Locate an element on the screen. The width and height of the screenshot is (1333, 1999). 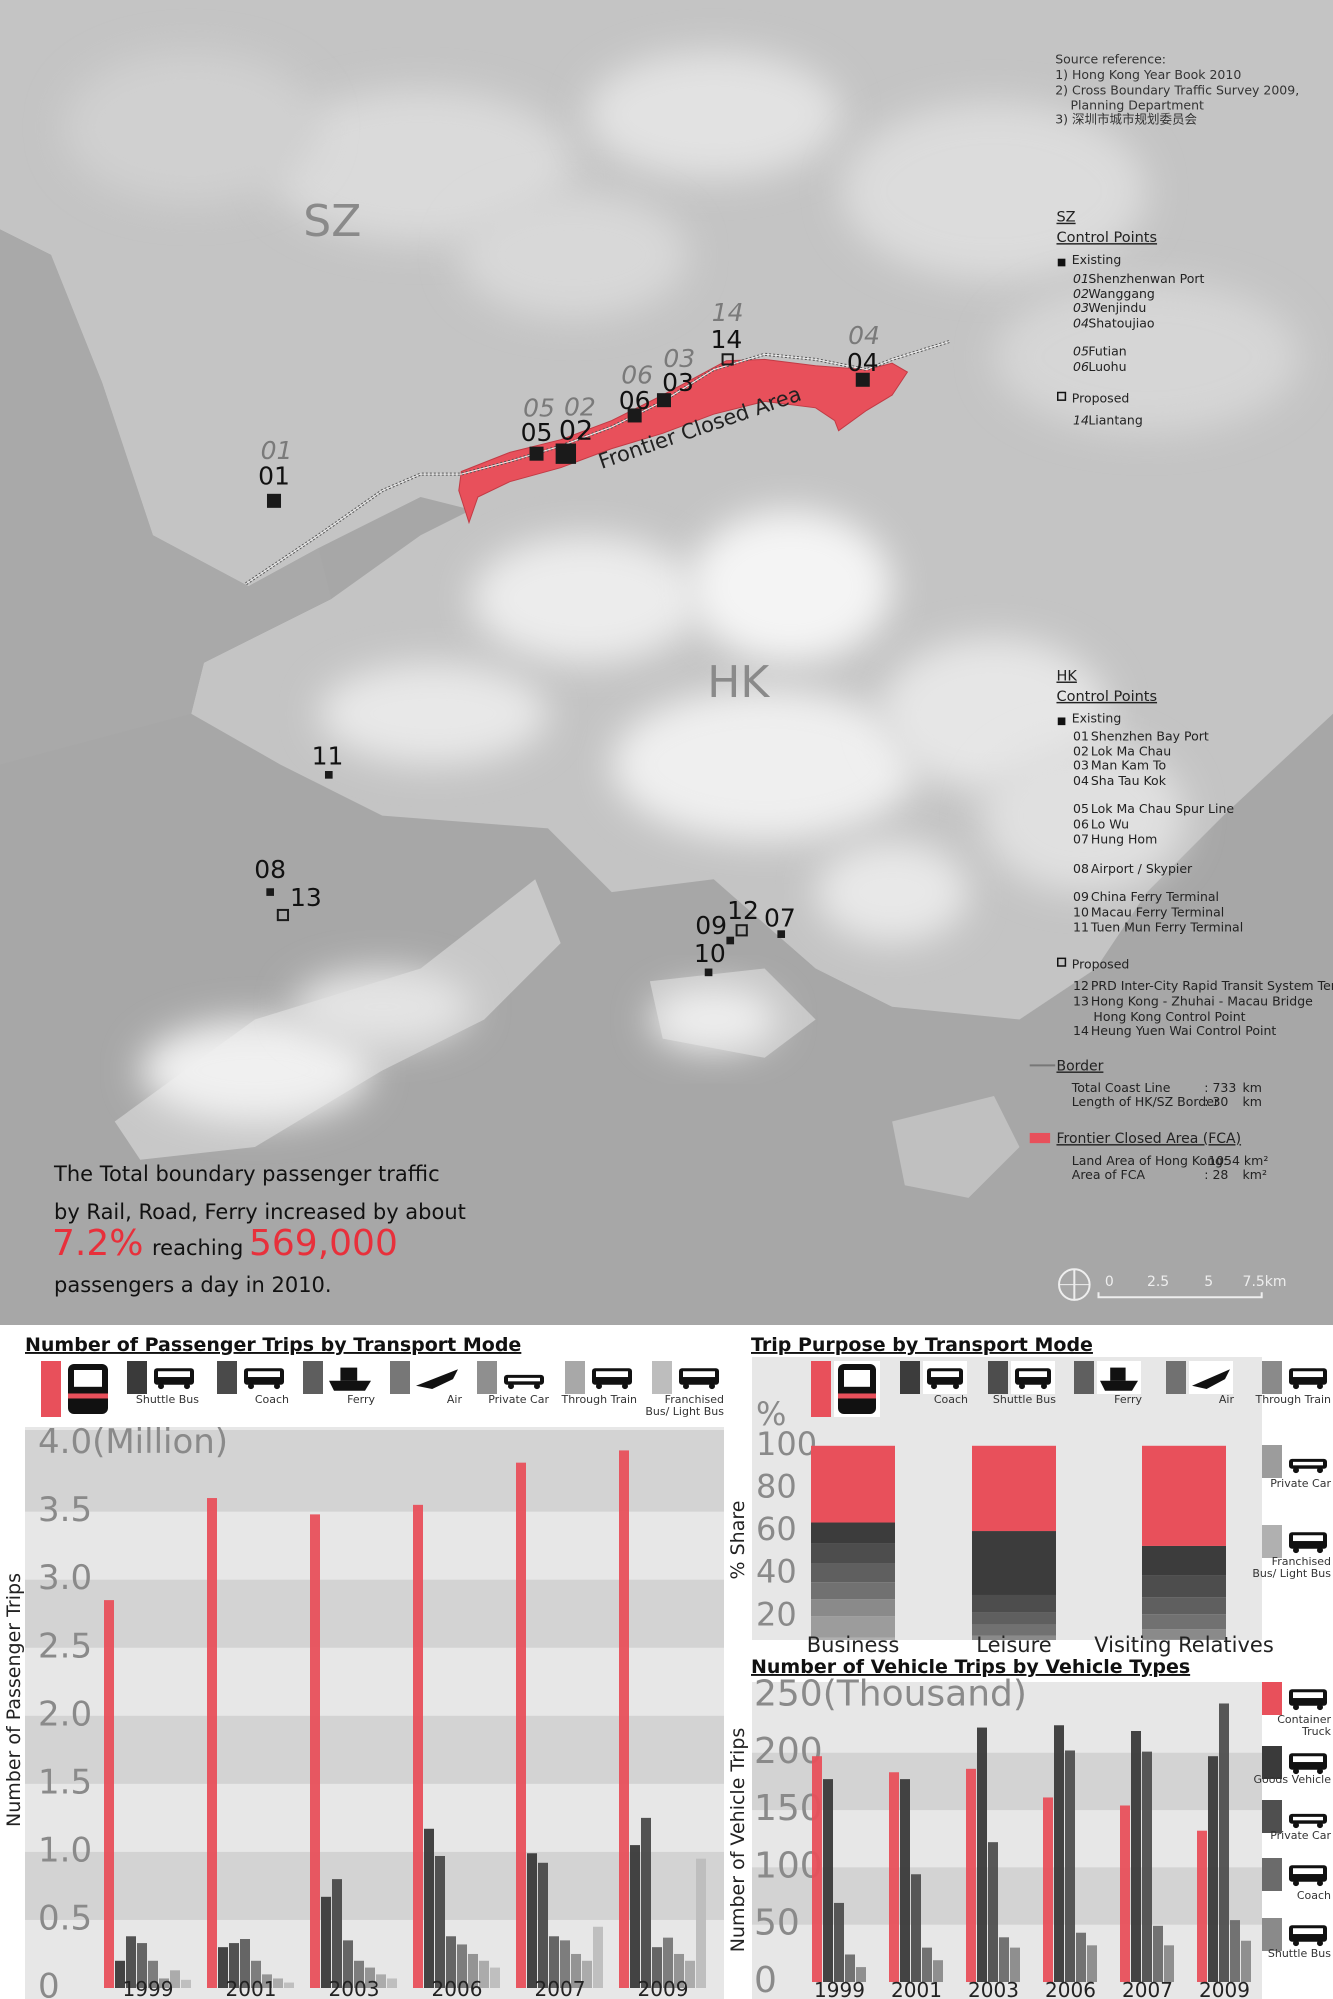
source-text: Planning Department is located at coordinates (1137, 105).